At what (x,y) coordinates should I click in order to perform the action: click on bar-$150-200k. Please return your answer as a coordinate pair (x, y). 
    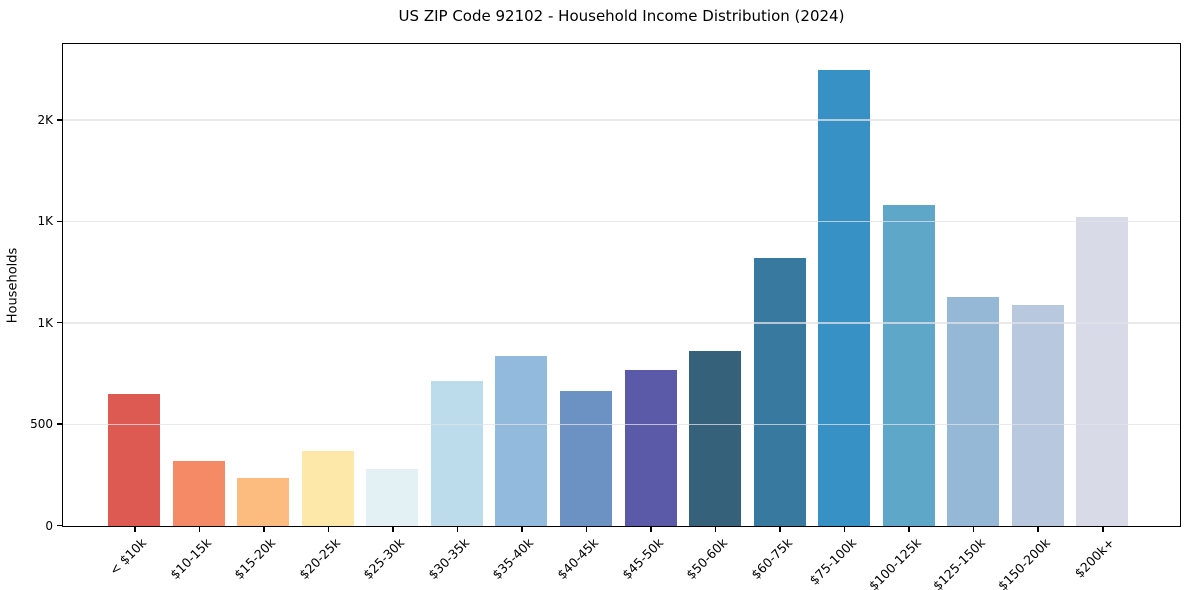
    Looking at the image, I should click on (1037, 415).